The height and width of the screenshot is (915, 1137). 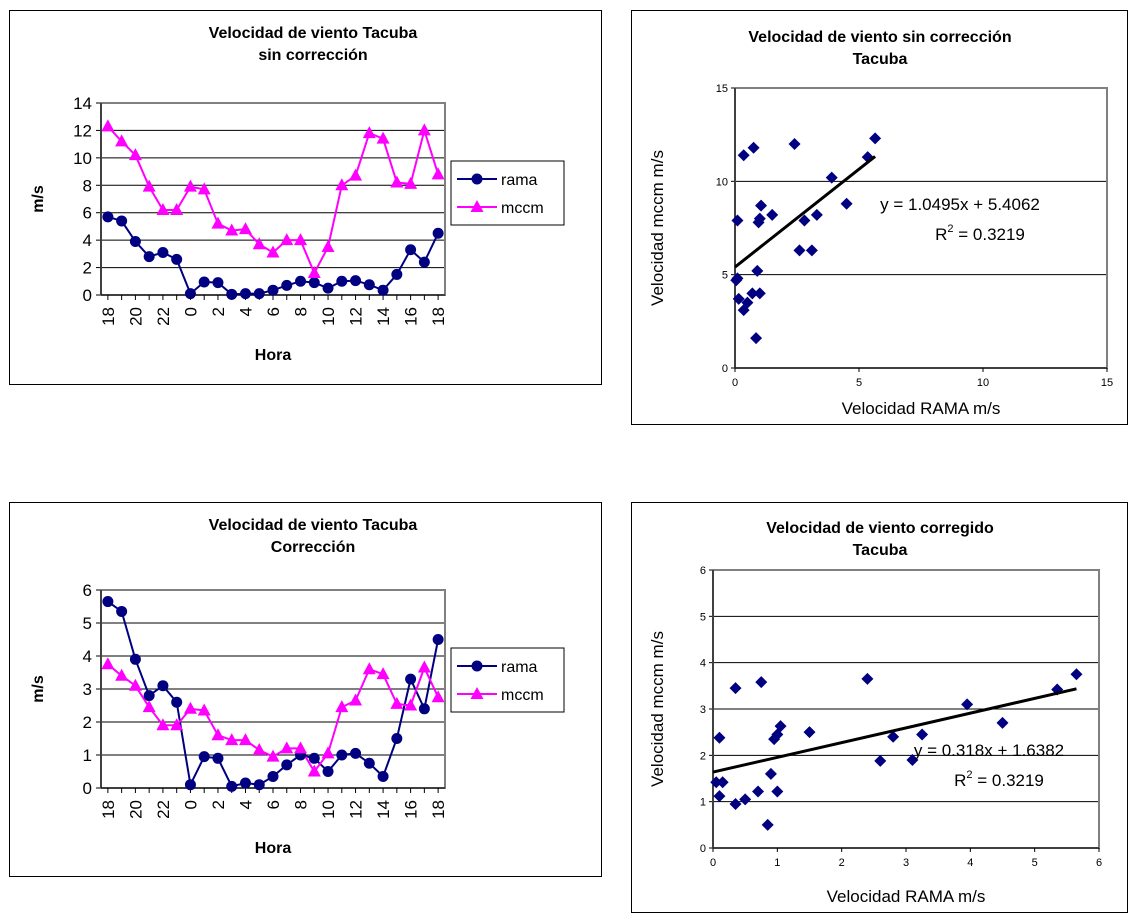 What do you see at coordinates (703, 571) in the screenshot?
I see `y-tick-label: 6` at bounding box center [703, 571].